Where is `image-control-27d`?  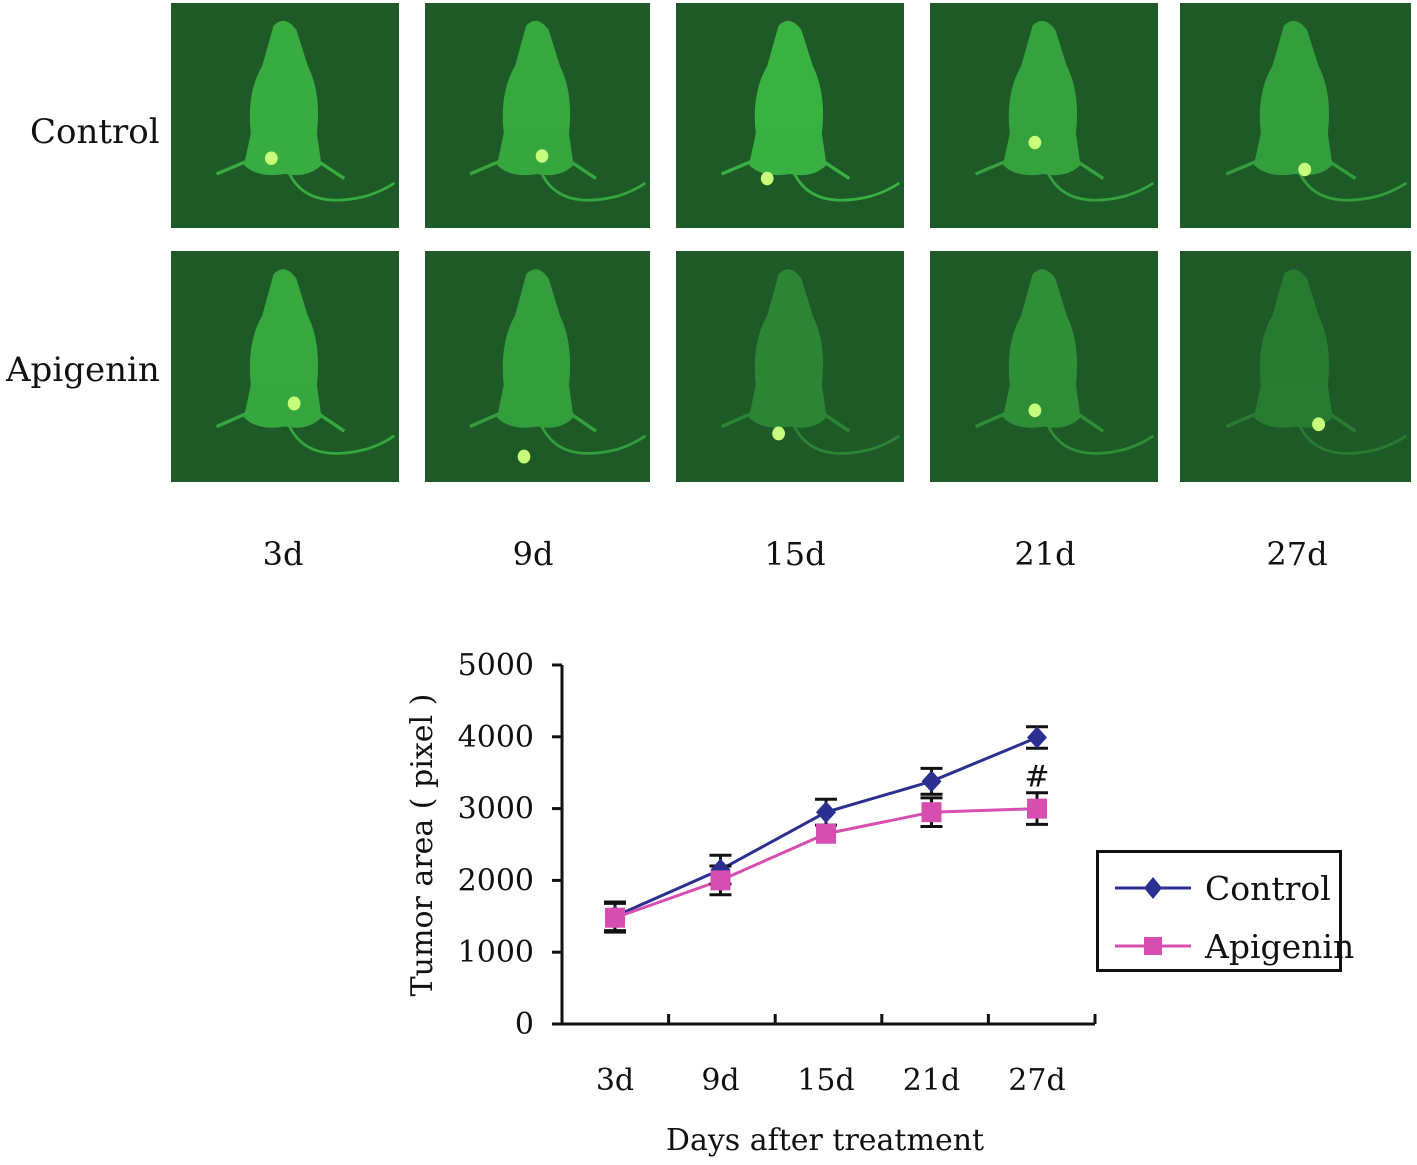 image-control-27d is located at coordinates (1295, 115).